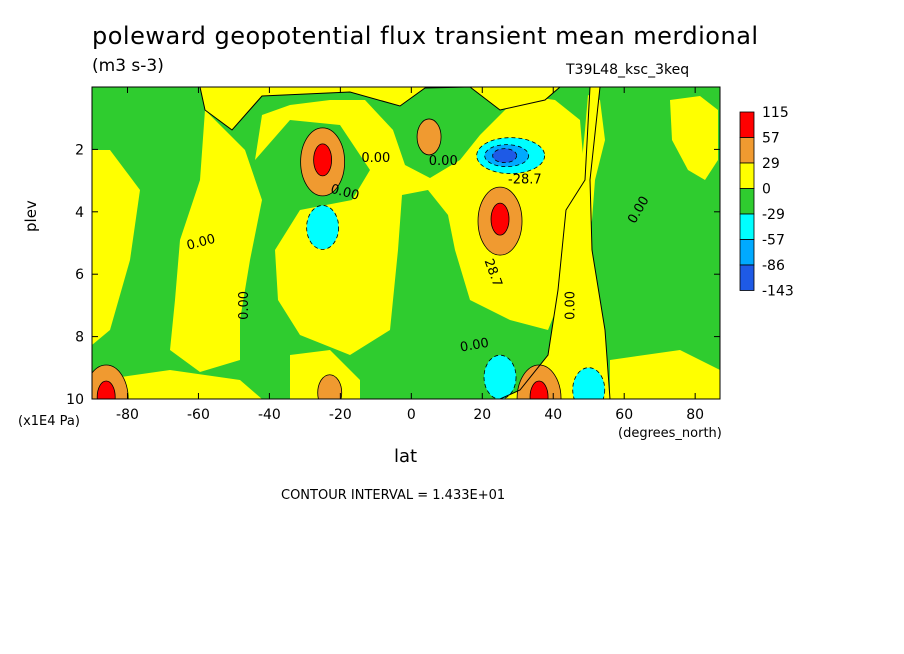 This screenshot has height=654, width=904. I want to click on minimum-10-shell, so click(589, 383).